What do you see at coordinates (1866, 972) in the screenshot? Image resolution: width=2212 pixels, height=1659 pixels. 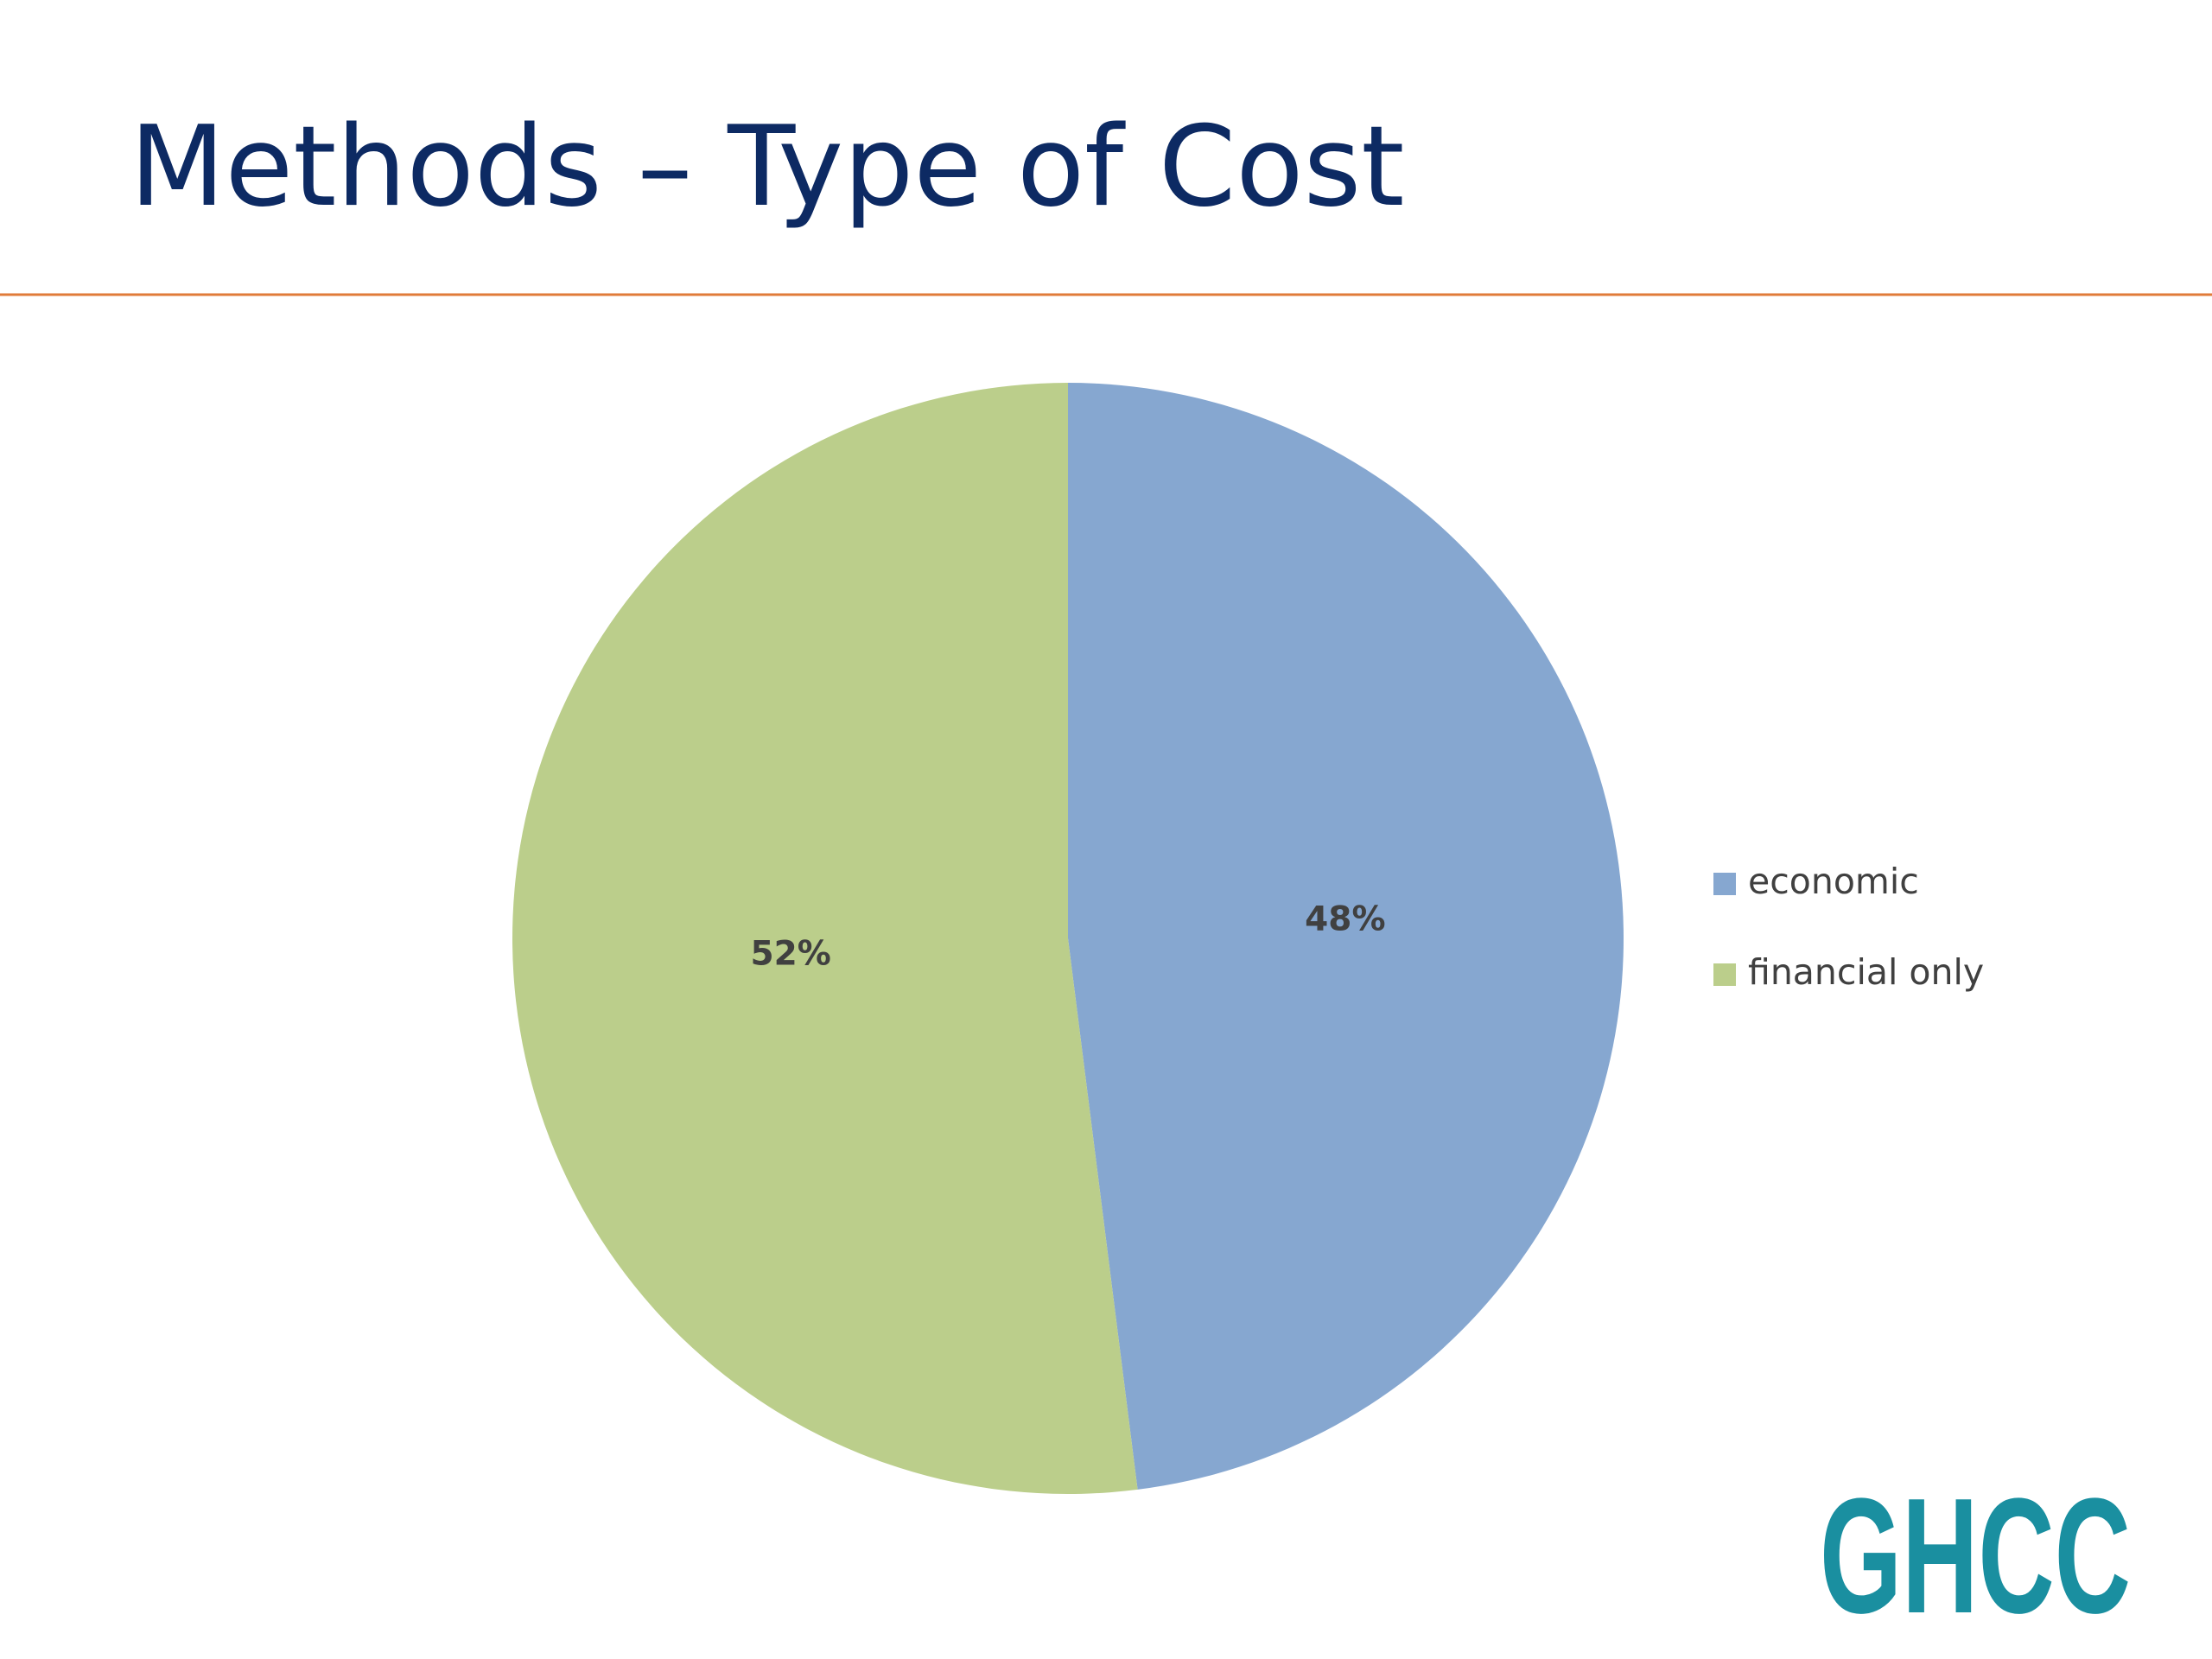 I see `legend-label: financial only` at bounding box center [1866, 972].